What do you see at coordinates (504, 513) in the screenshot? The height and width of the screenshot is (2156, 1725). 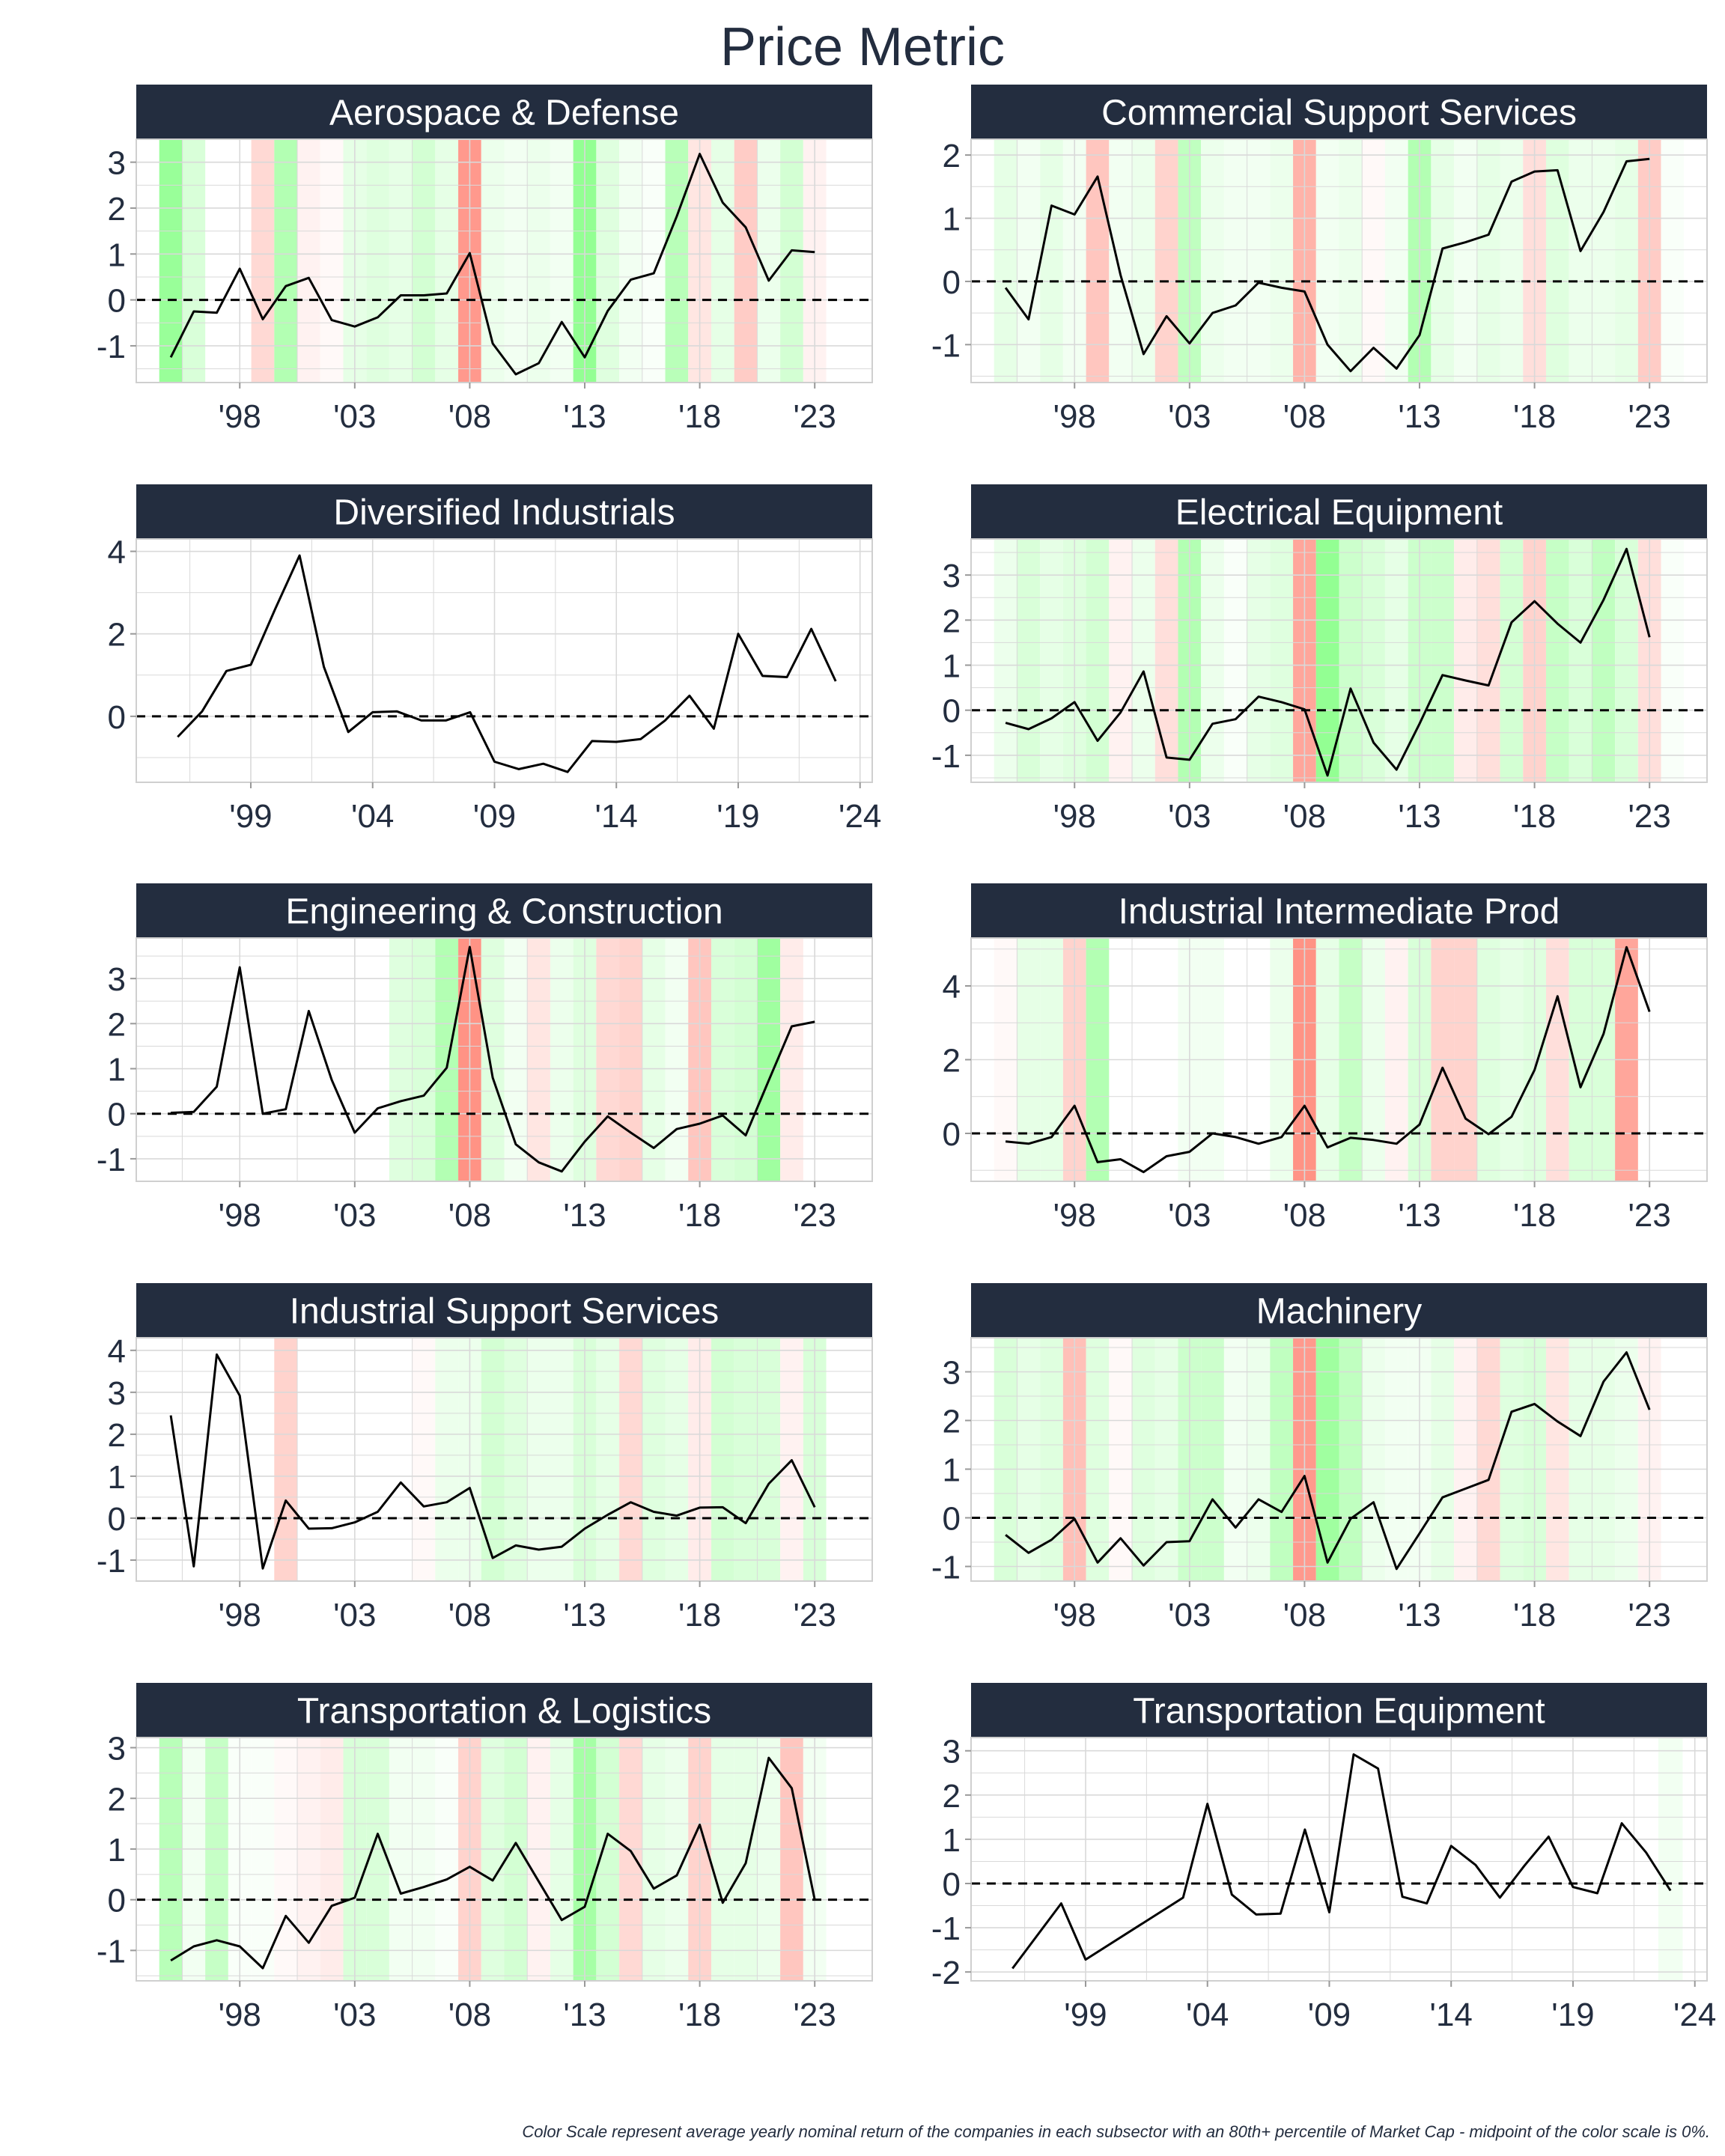 I see `panel-title: Diversified Industrials` at bounding box center [504, 513].